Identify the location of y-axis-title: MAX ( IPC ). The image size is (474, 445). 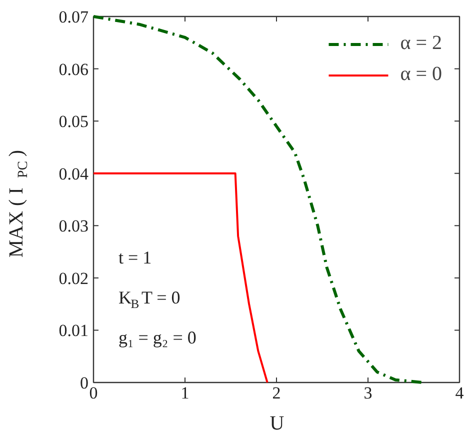
(18, 204).